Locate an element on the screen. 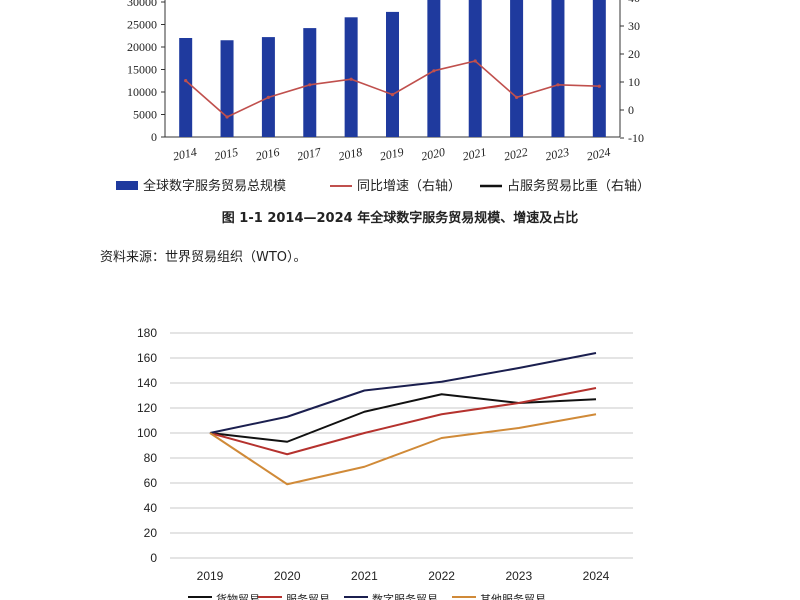 The image size is (800, 600). chart2-y-tick-label: 20 is located at coordinates (151, 533).